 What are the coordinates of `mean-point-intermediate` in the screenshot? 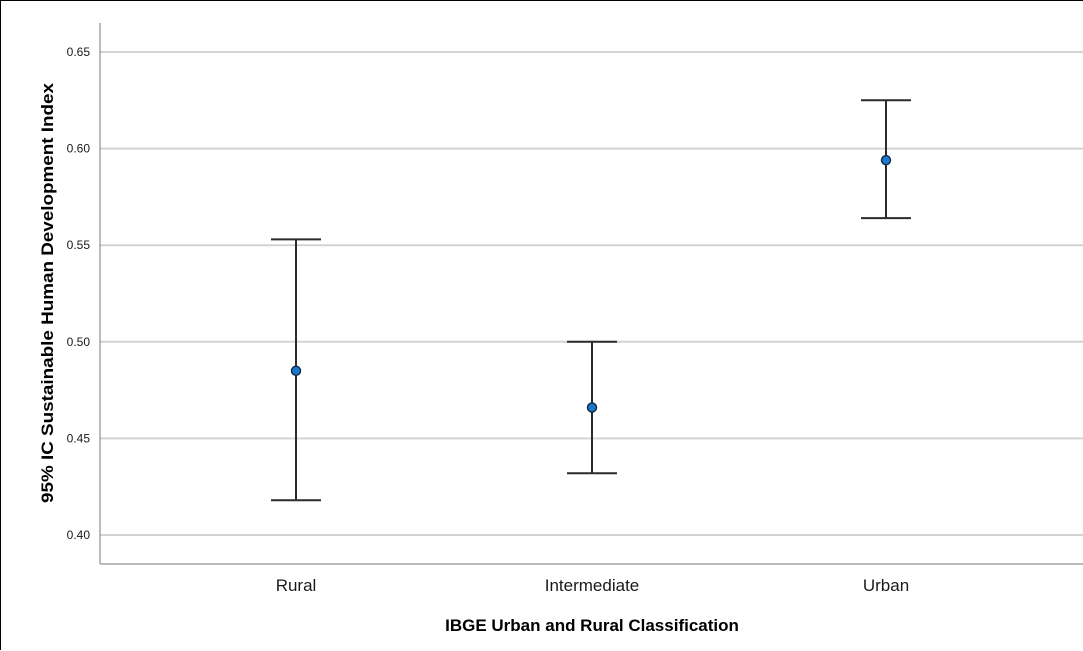 It's located at (592, 407).